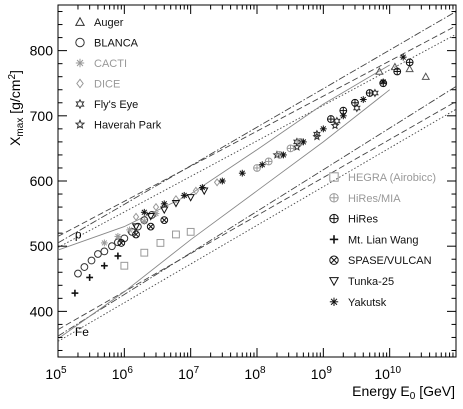 The width and height of the screenshot is (463, 409). I want to click on legend-marker-fly-s-eye, so click(80, 104).